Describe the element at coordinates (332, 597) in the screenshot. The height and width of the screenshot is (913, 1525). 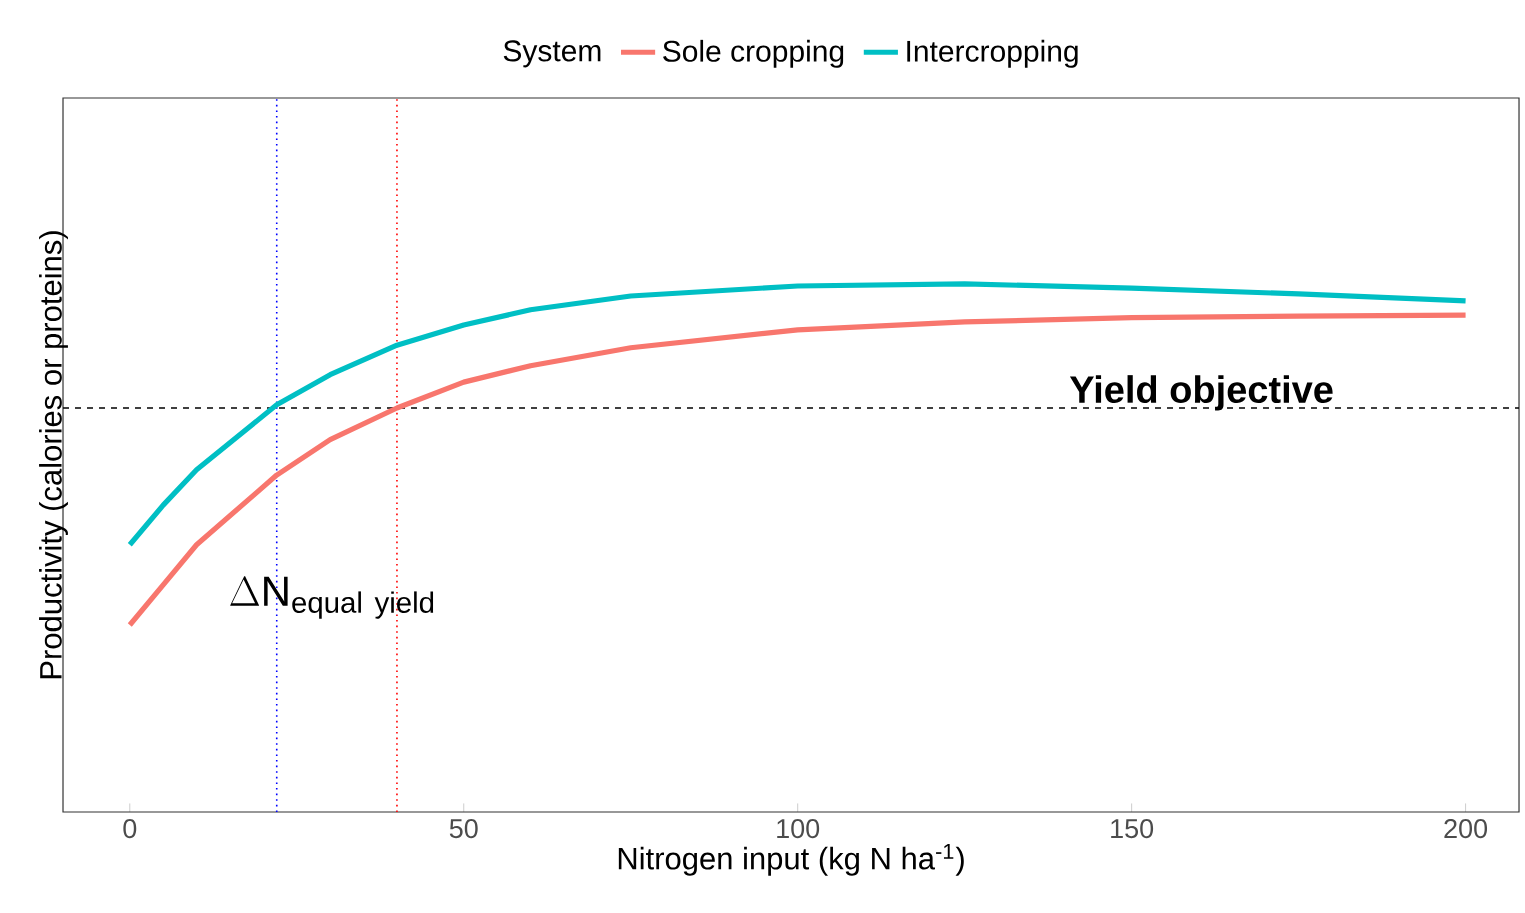
I see `annotation: $\Delta \mathrm{N}_{\mathrm{equal\ yield}}$` at that location.